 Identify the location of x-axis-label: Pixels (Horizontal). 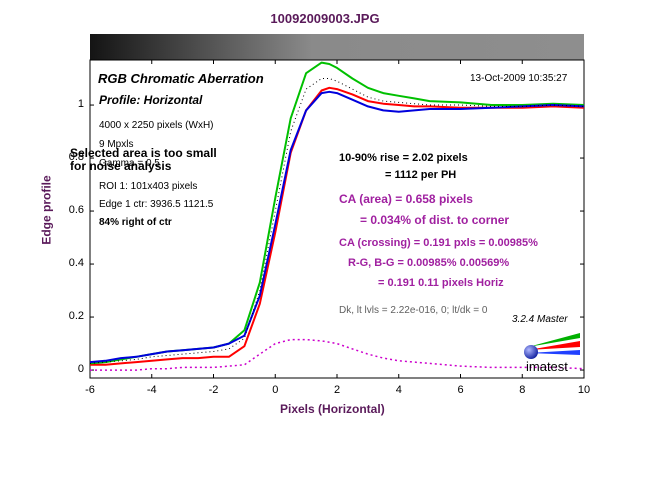
(332, 409).